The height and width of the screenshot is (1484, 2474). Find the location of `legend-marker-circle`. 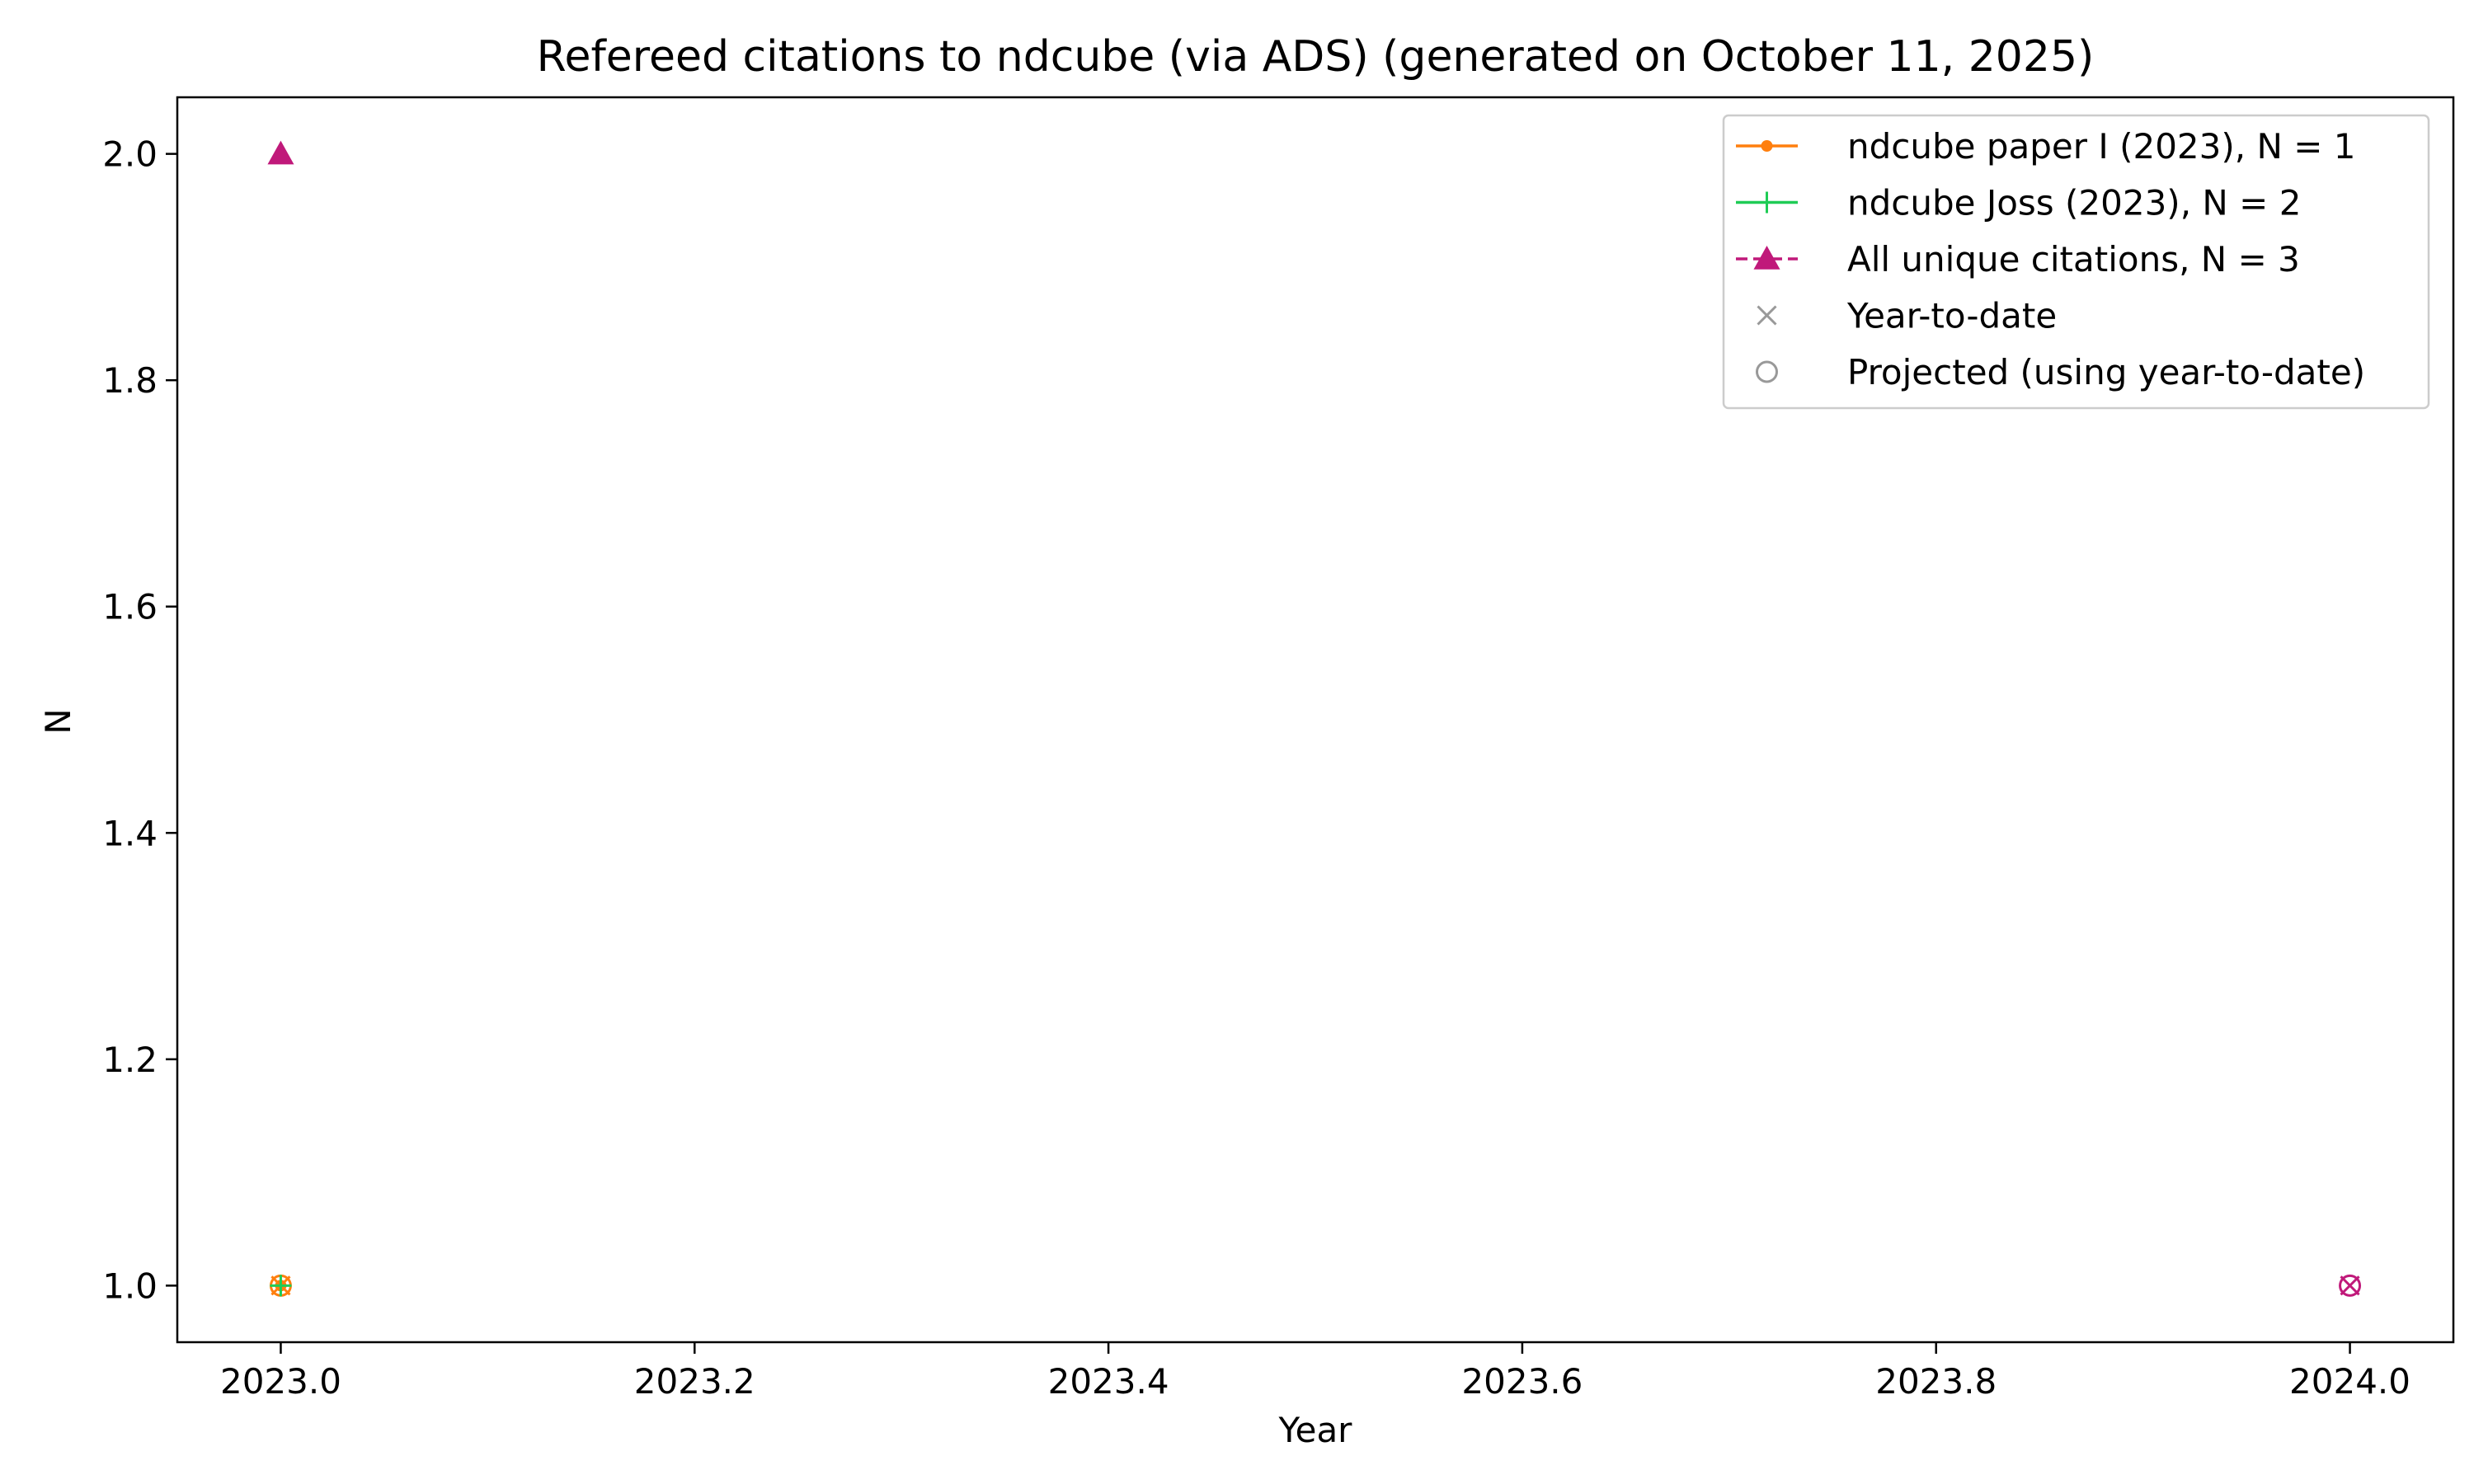

legend-marker-circle is located at coordinates (1767, 371).